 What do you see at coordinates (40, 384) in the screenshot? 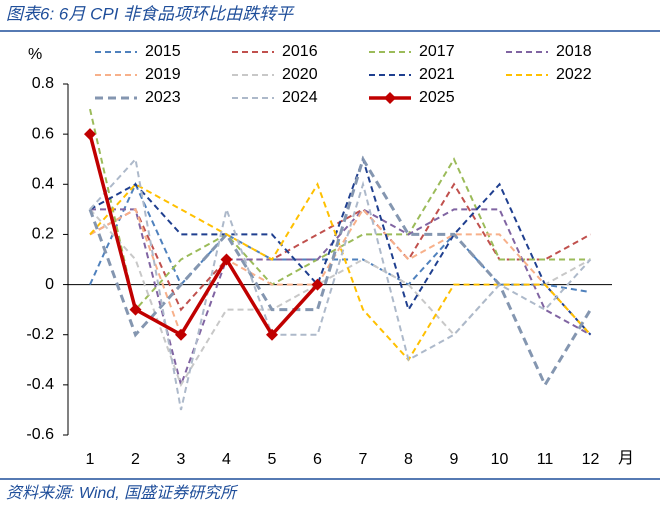
I see `y-tick-label: -0.4` at bounding box center [40, 384].